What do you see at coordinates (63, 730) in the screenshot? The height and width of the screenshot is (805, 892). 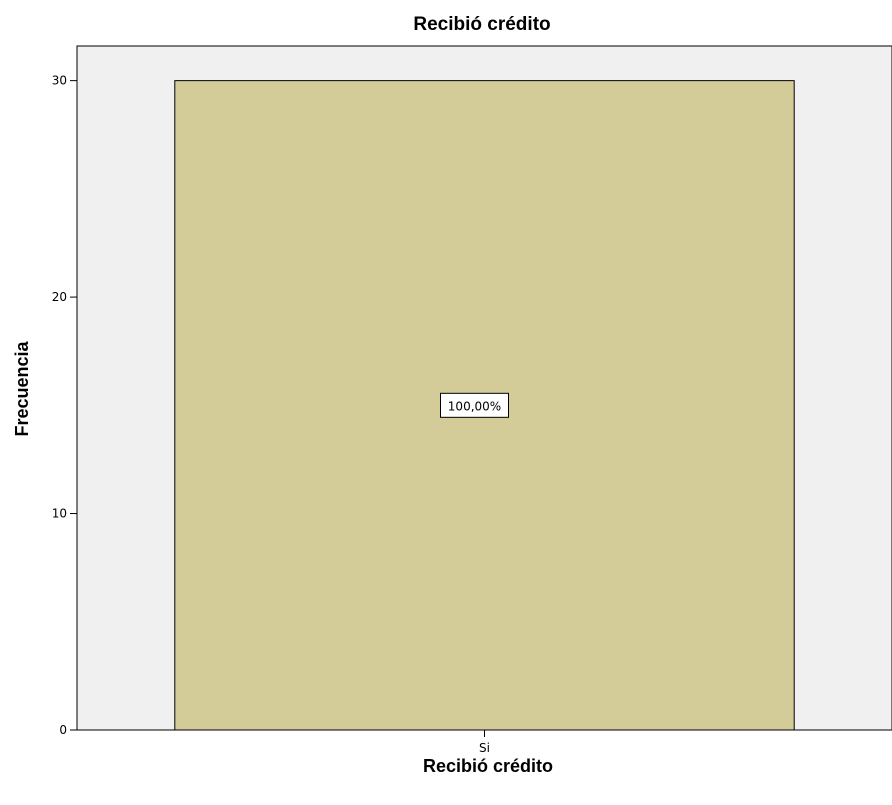 I see `y-tick-label: 0` at bounding box center [63, 730].